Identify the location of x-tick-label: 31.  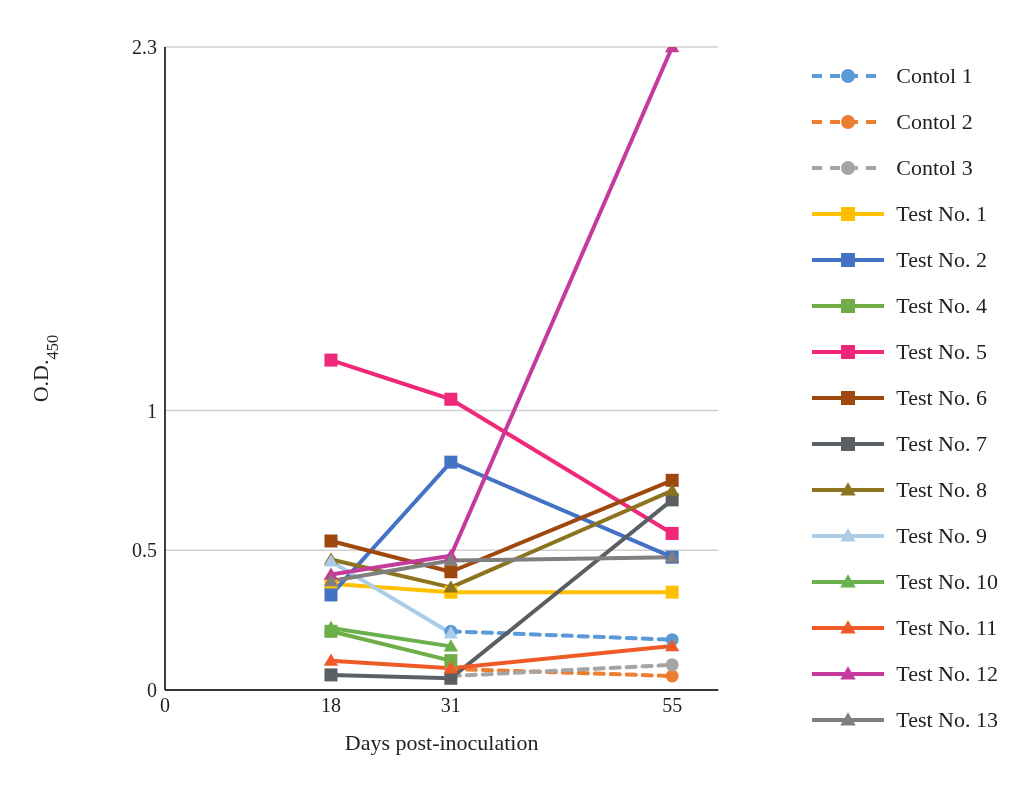
(450, 705).